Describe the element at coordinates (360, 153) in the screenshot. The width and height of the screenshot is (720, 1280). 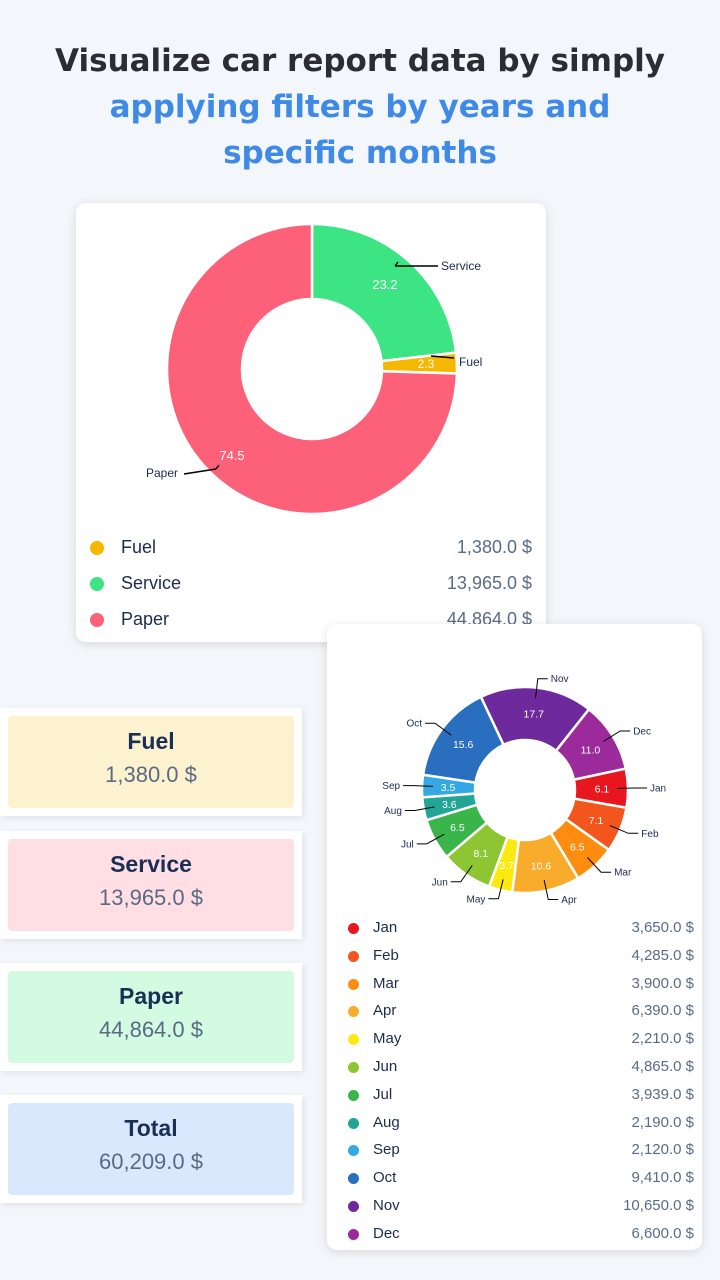
I see `headline-line-3: specific months` at that location.